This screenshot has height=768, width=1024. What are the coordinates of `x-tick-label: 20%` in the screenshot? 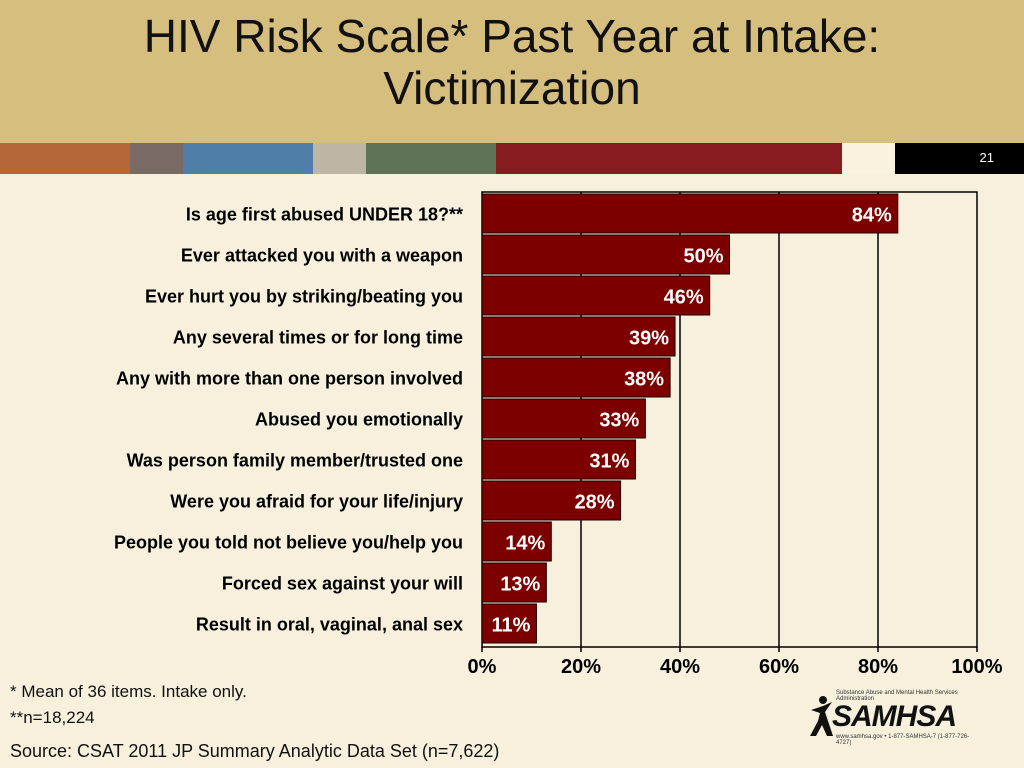 It's located at (581, 667).